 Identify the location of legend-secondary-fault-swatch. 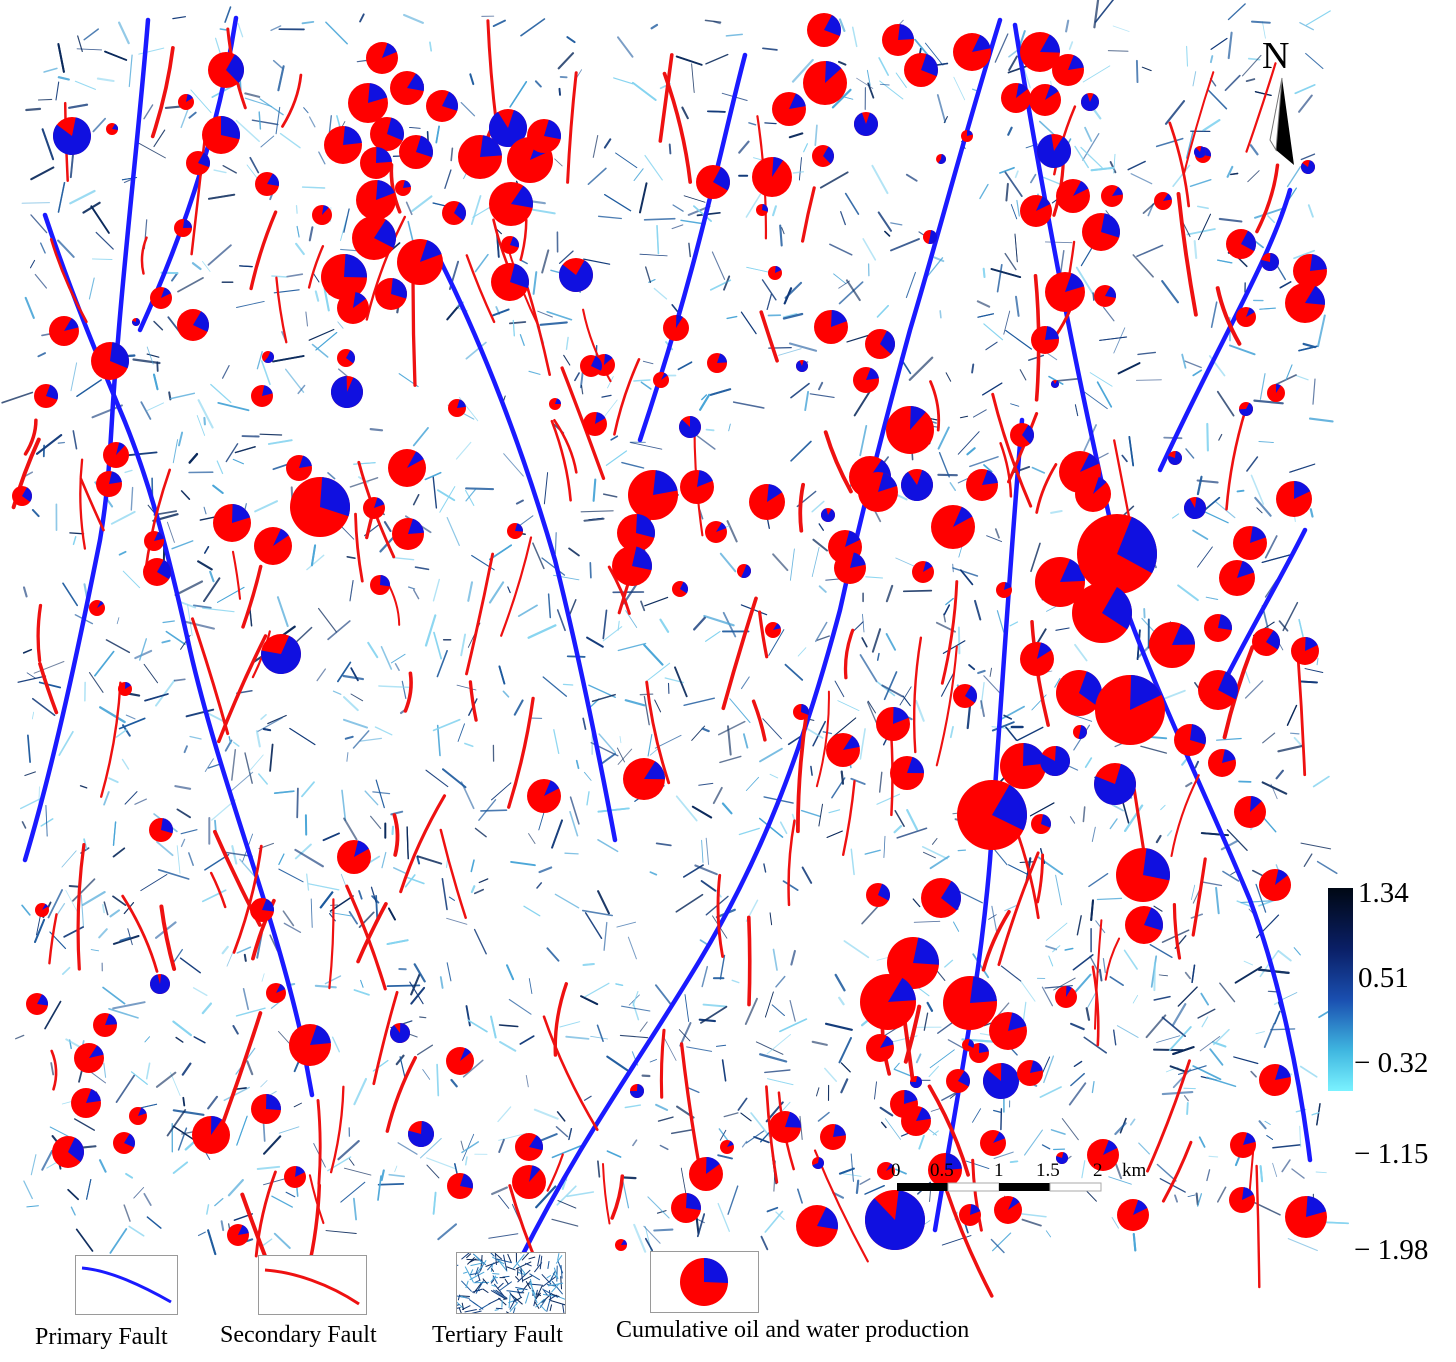
(312, 1285).